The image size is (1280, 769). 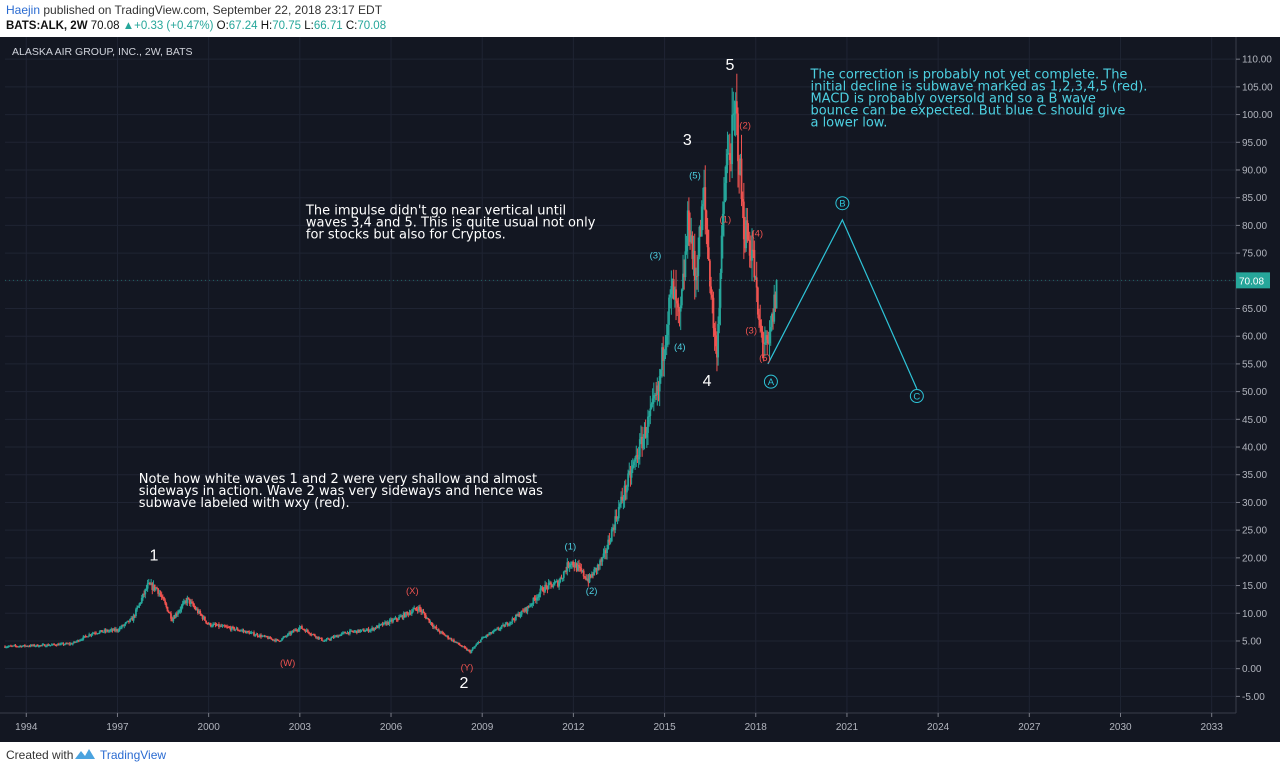 I want to click on open-value: 67.24, so click(x=243, y=26).